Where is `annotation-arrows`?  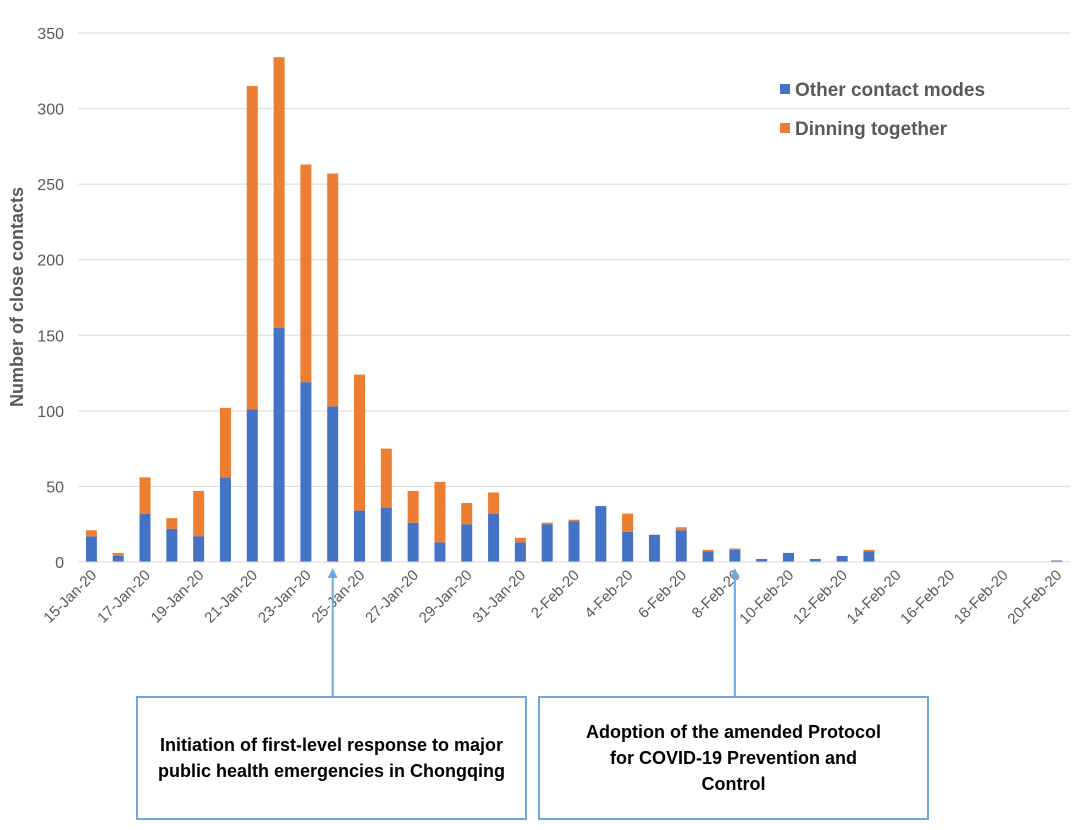 annotation-arrows is located at coordinates (533, 632).